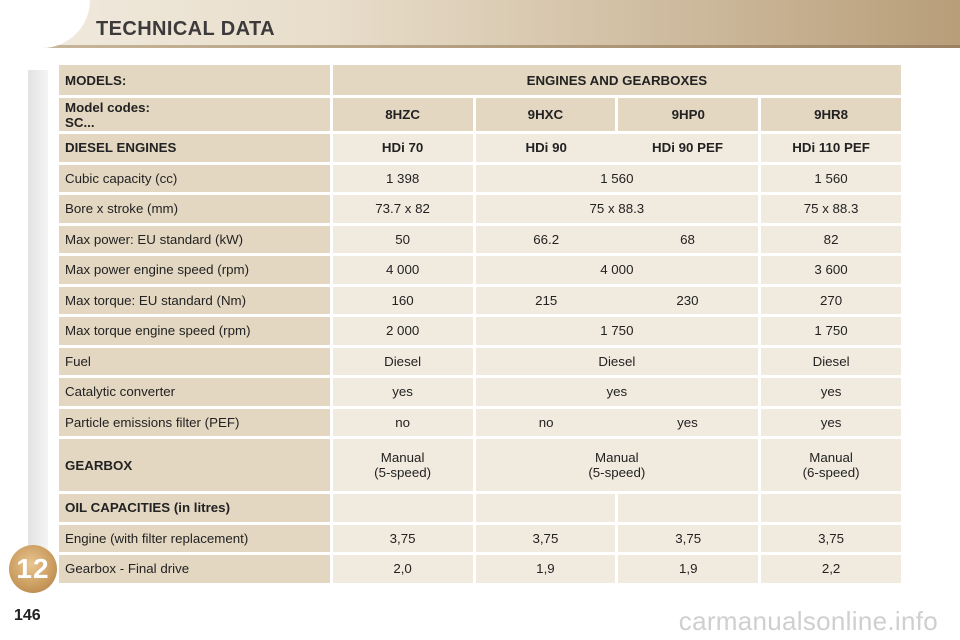 This screenshot has height=640, width=960. I want to click on side-strip, so click(38, 310).